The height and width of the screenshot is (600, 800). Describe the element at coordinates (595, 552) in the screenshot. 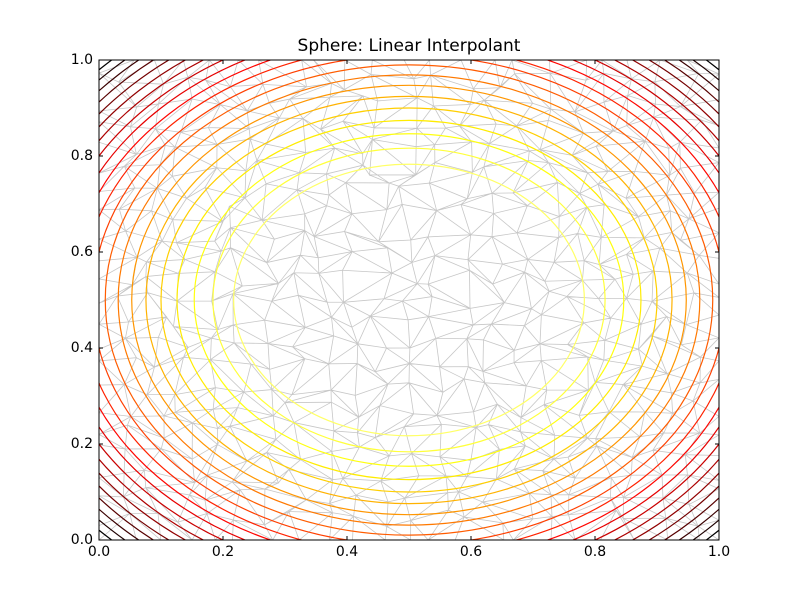

I see `x-tick-label: 0.8` at that location.